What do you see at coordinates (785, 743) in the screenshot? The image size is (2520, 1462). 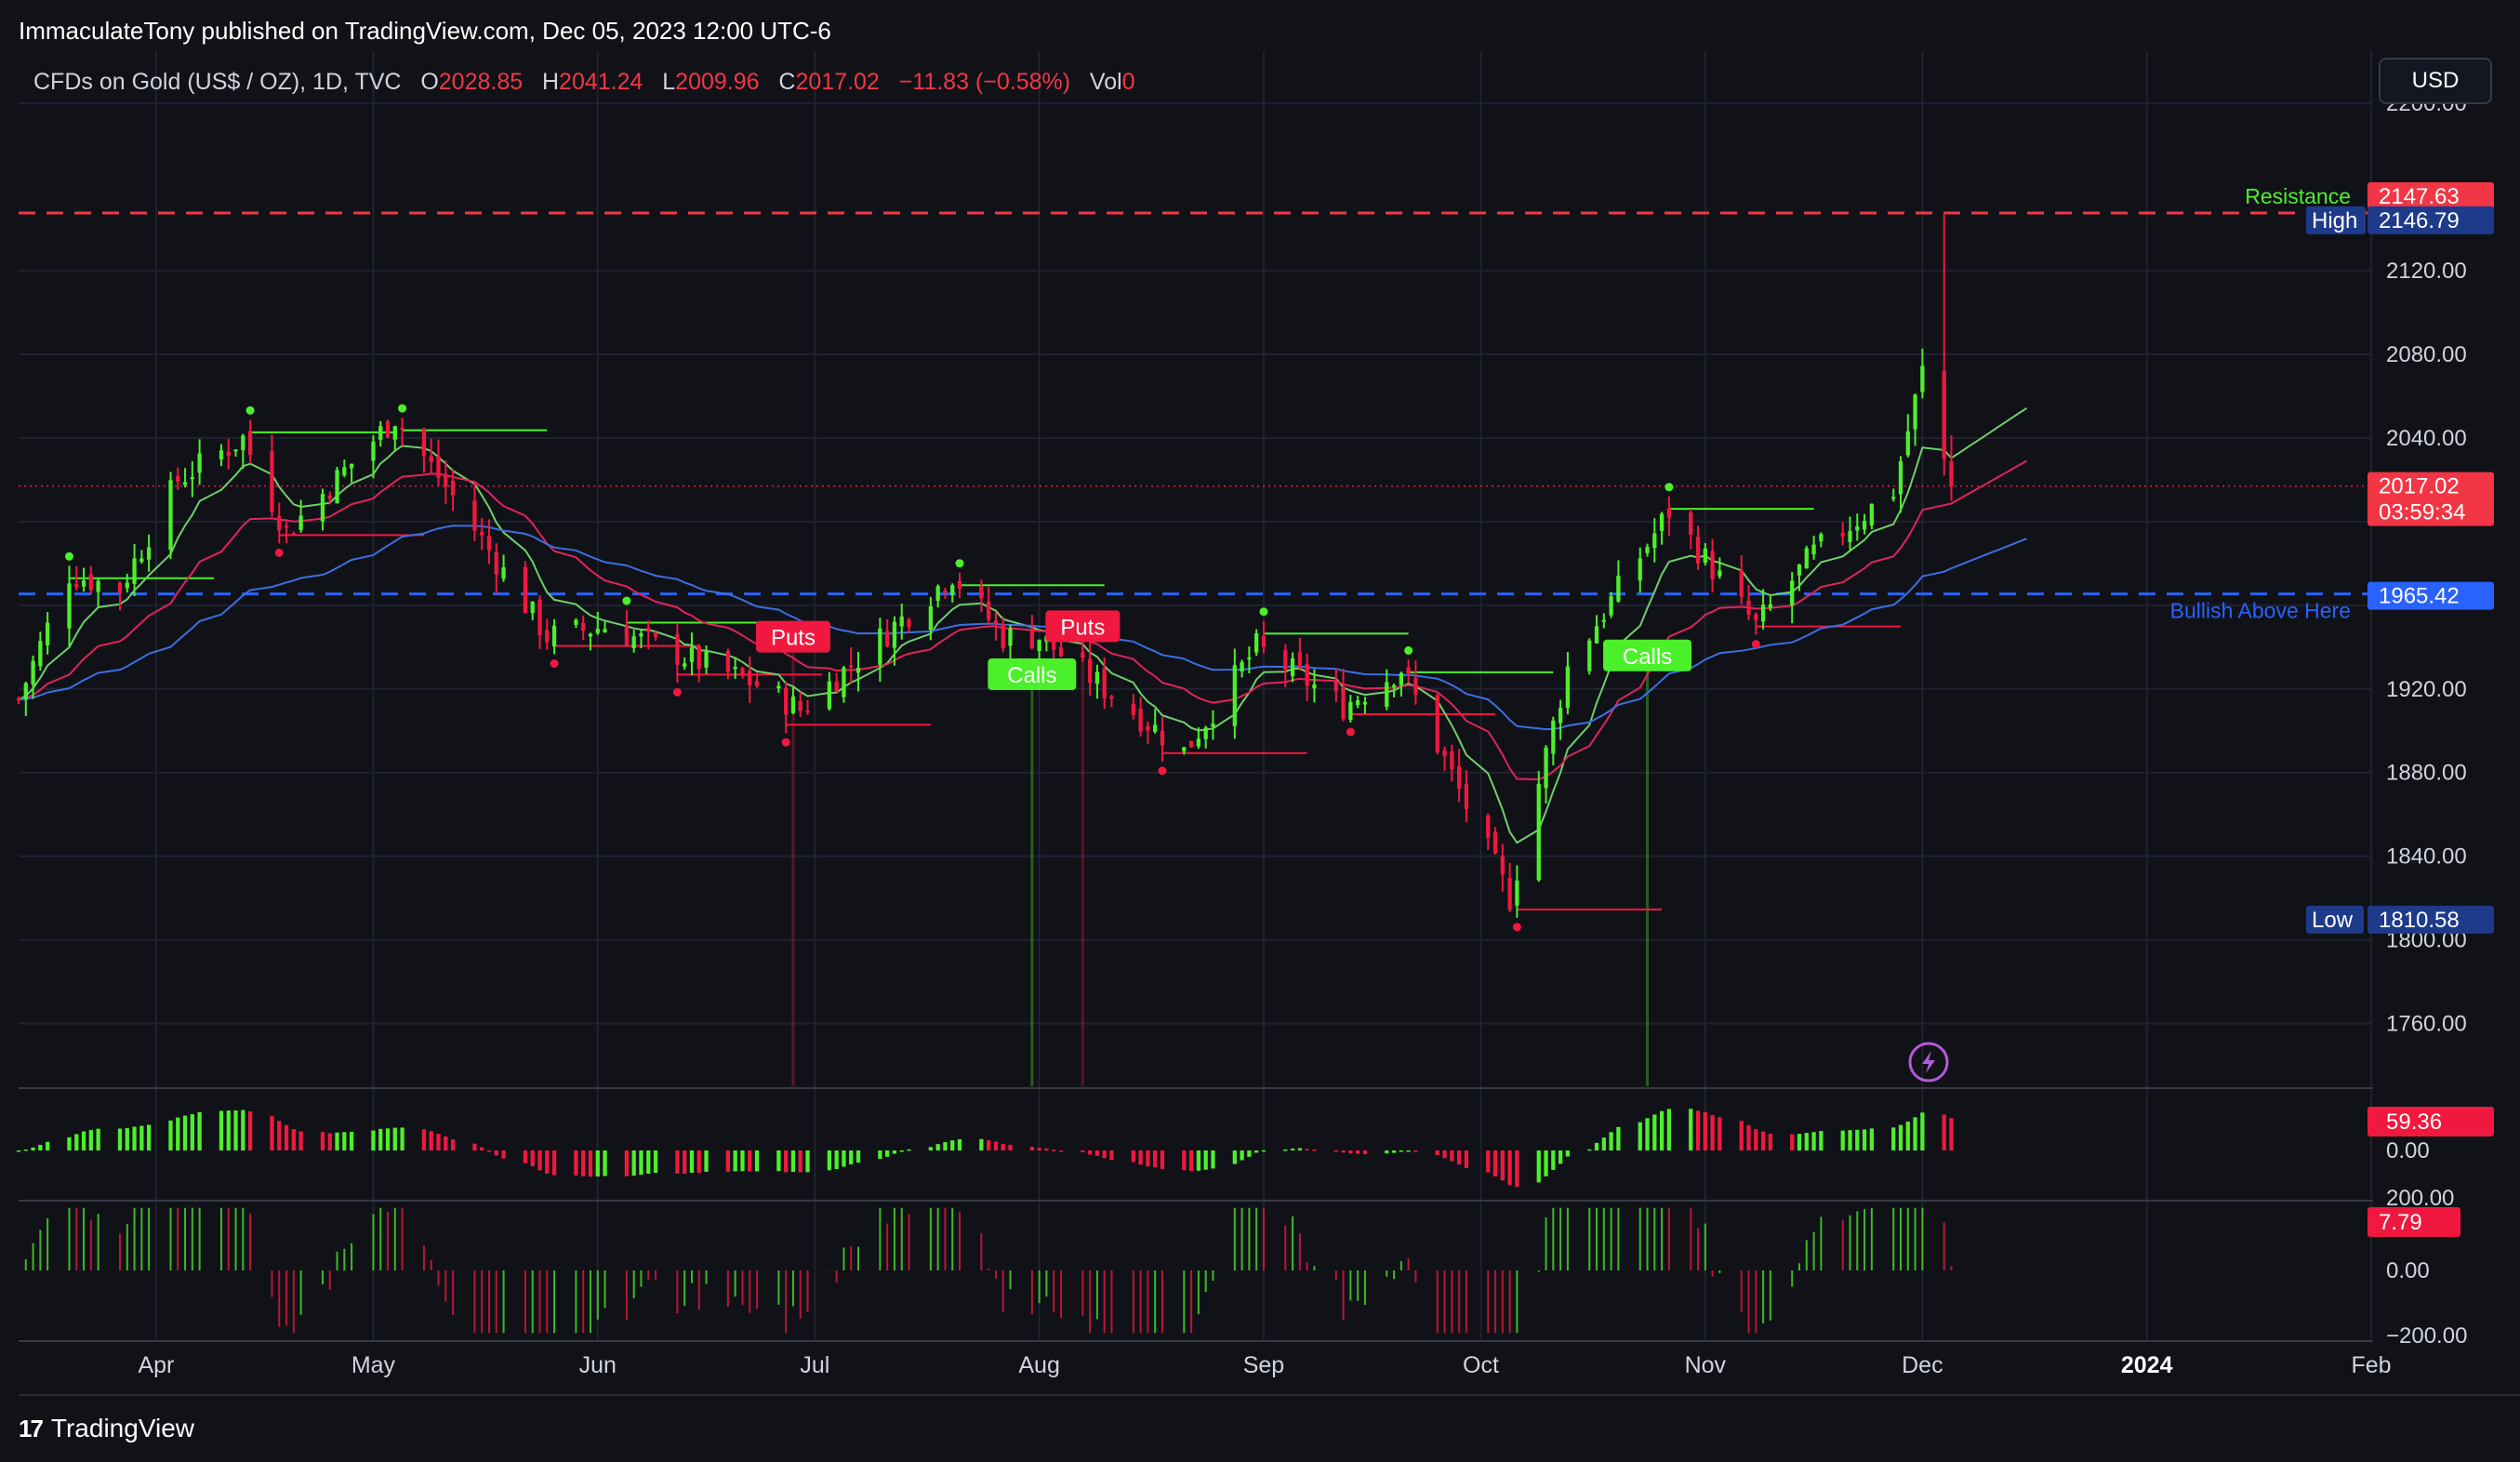 I see `pivot-low-dot` at bounding box center [785, 743].